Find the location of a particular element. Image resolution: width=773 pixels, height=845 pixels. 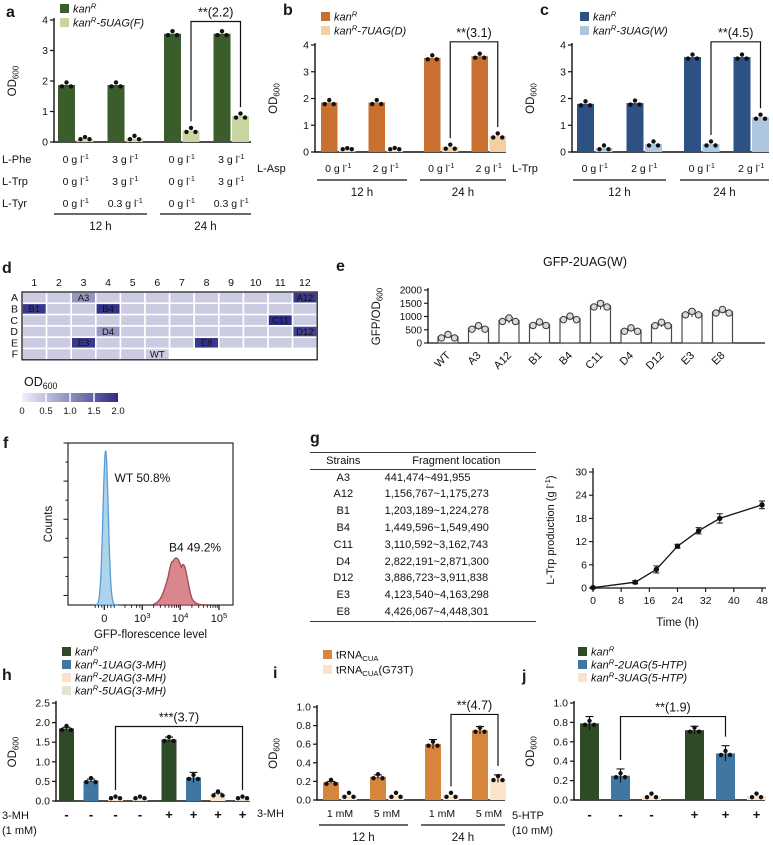

plot-border is located at coordinates (150, 524).